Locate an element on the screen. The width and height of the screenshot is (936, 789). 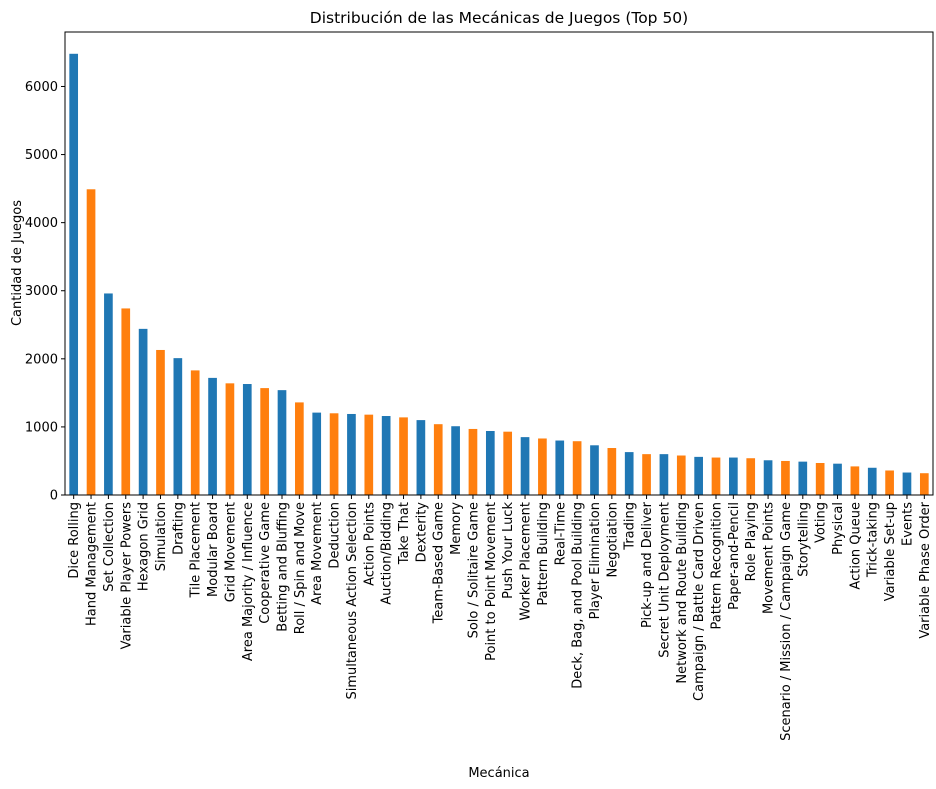
x-tick-label: Hand Management is located at coordinates (92, 564).